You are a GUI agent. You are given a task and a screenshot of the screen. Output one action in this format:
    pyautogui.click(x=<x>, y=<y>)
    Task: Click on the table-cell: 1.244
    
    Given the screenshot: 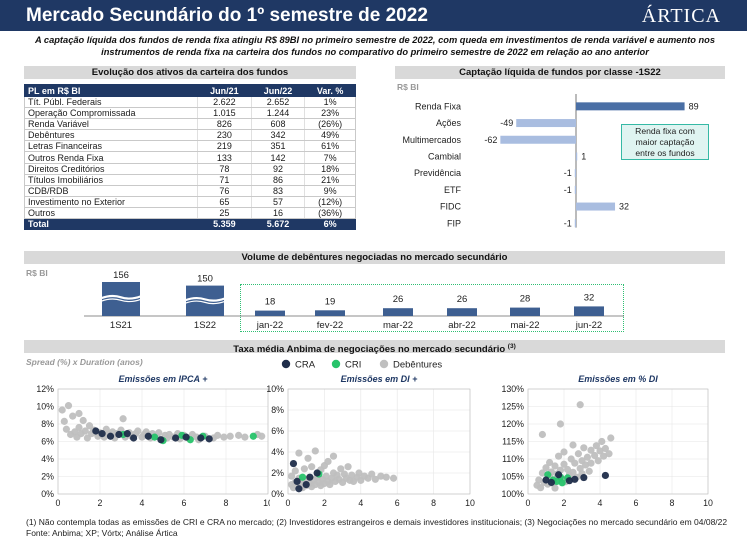 What is the action you would take?
    pyautogui.click(x=277, y=113)
    